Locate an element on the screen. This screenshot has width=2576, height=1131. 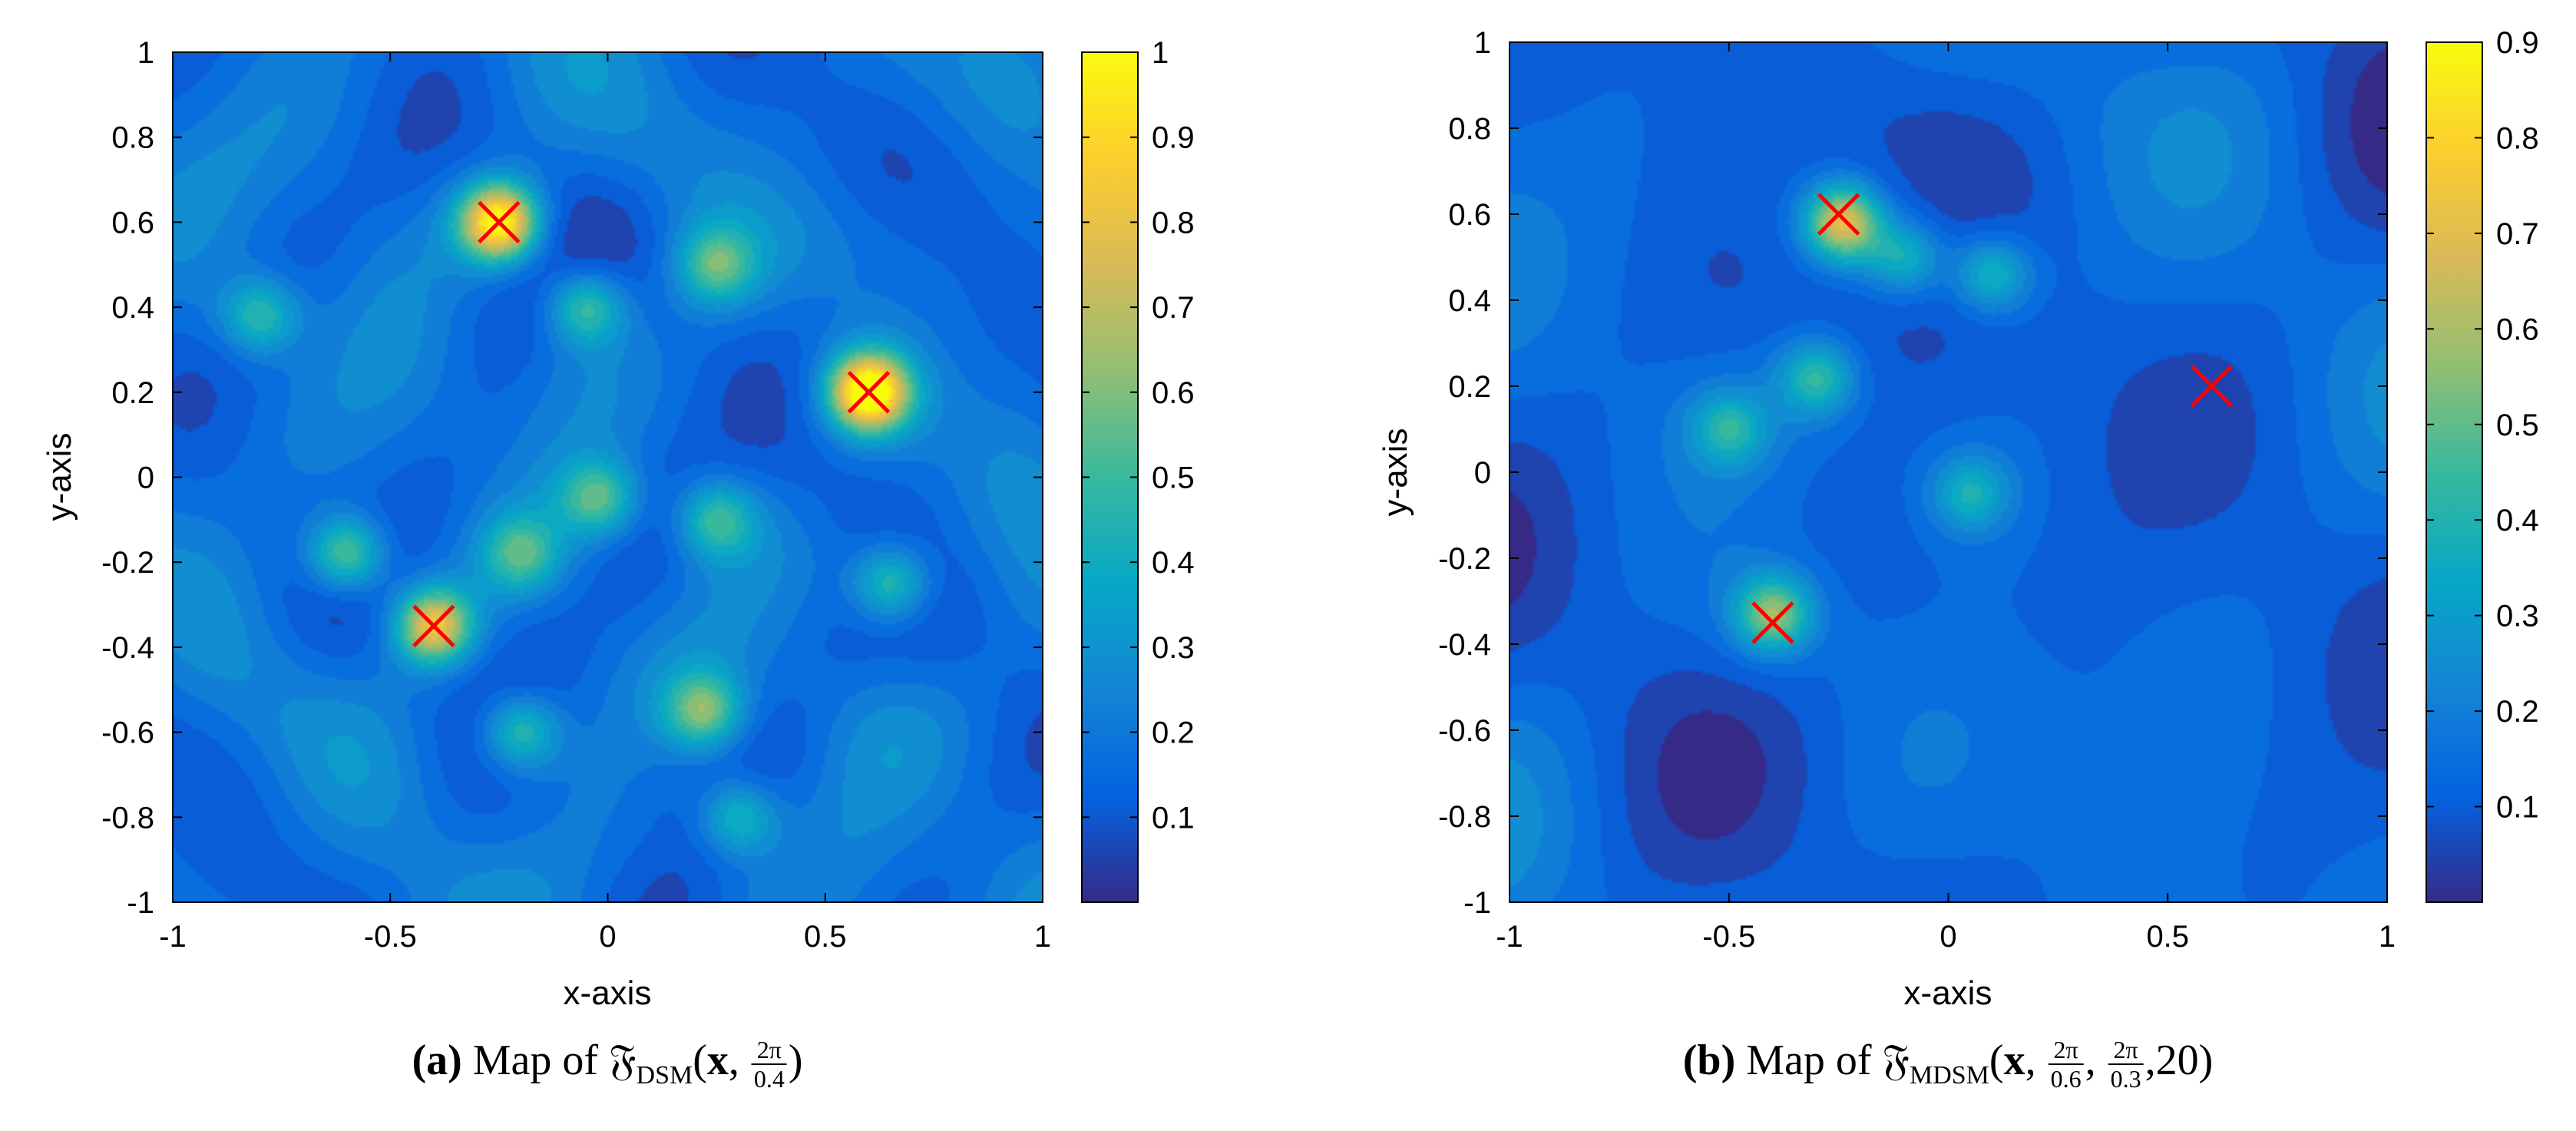
panel-a-colorbar-ticks: 1 0.9 0.8 0.7 0.6 0.5 0.4 0.3 0.2 0.1 is located at coordinates (1138, 435).